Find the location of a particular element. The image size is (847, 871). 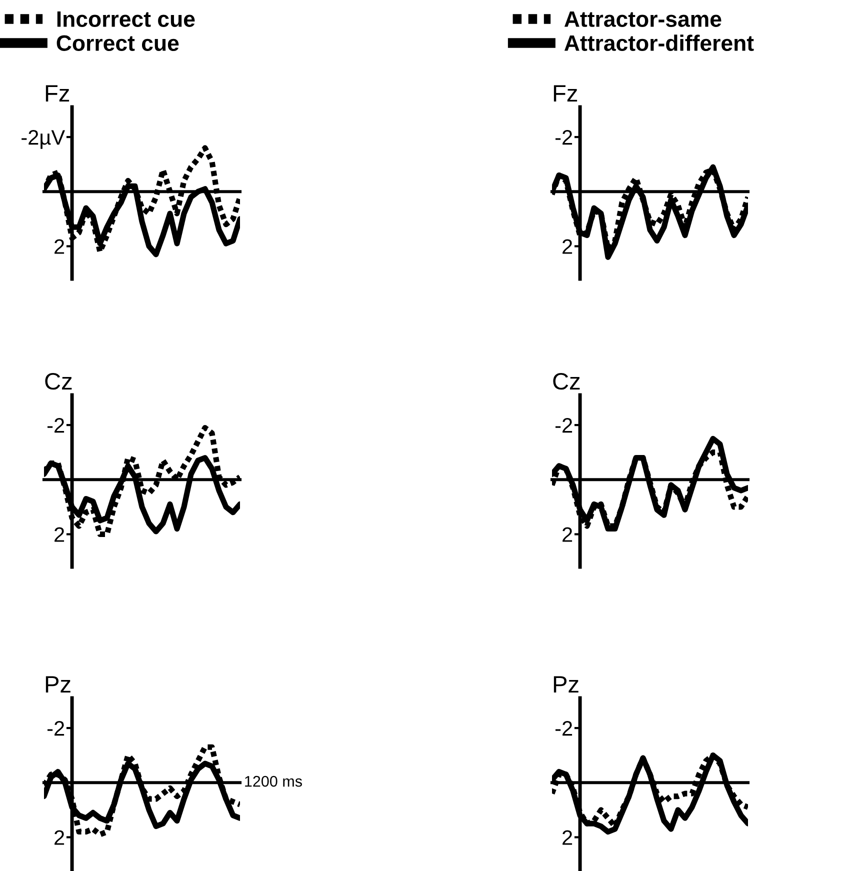

legend-label: Correct cue is located at coordinates (117, 43).